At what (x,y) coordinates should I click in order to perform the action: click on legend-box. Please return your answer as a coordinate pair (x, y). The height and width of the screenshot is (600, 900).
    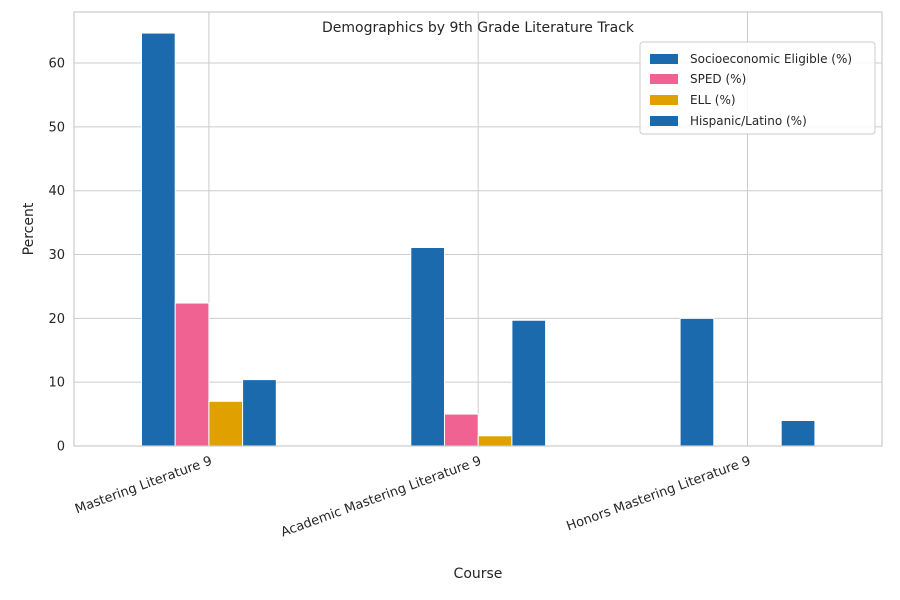
    Looking at the image, I should click on (757, 88).